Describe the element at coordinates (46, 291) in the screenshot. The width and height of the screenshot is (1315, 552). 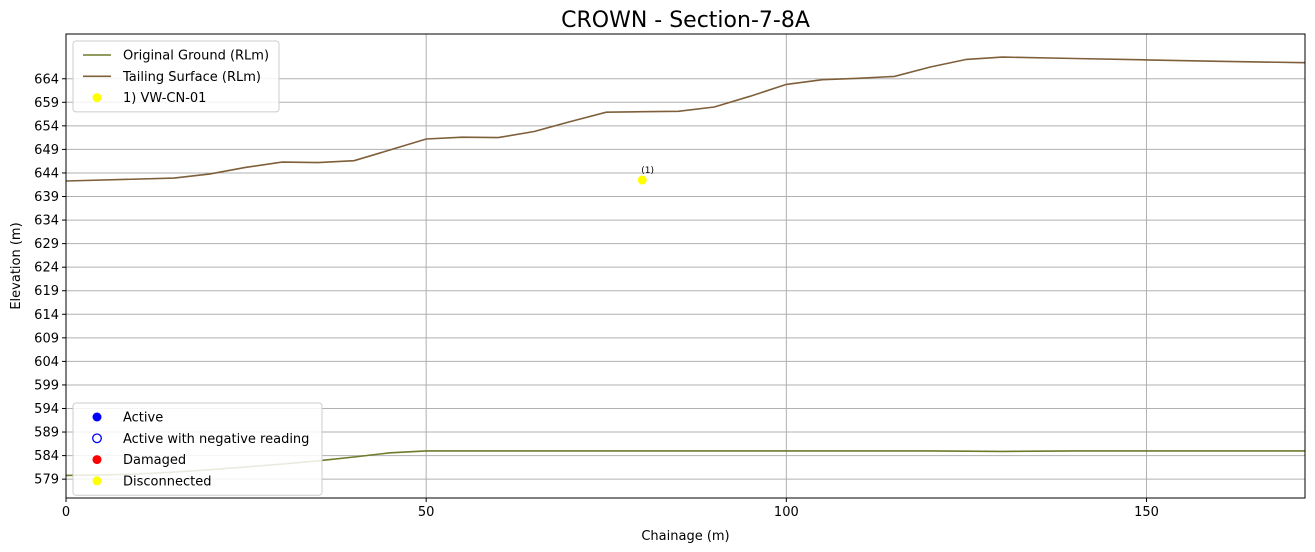
I see `y-tick-label: 619` at that location.